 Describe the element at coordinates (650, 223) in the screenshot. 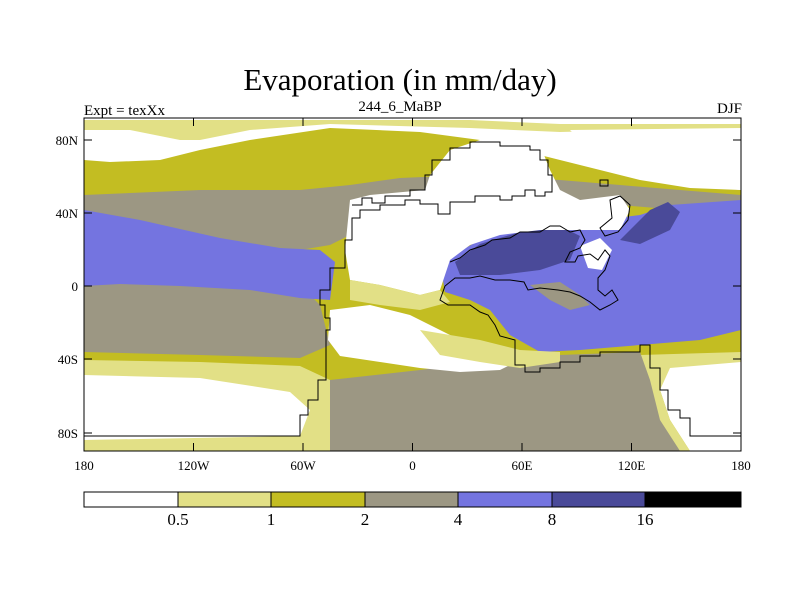

I see `field-dark-blue-east` at that location.